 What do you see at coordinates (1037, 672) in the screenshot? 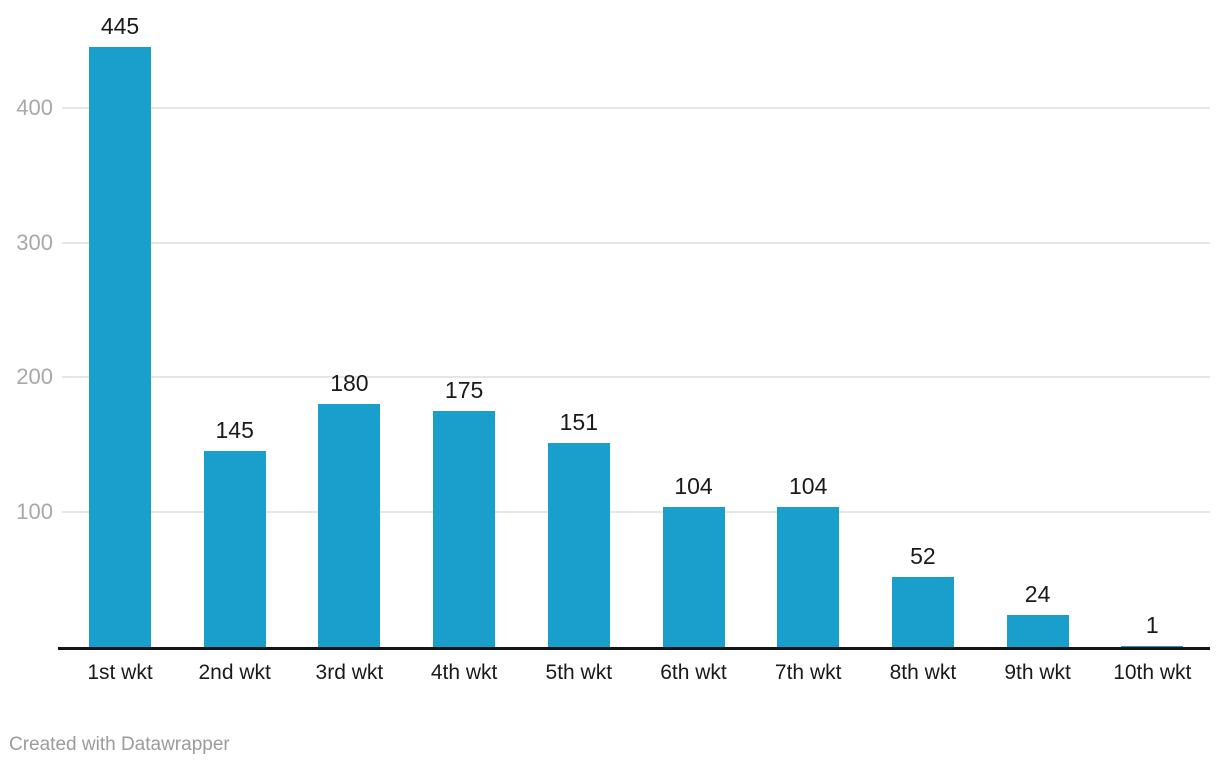
I see `x-tick-label: 9th wkt` at bounding box center [1037, 672].